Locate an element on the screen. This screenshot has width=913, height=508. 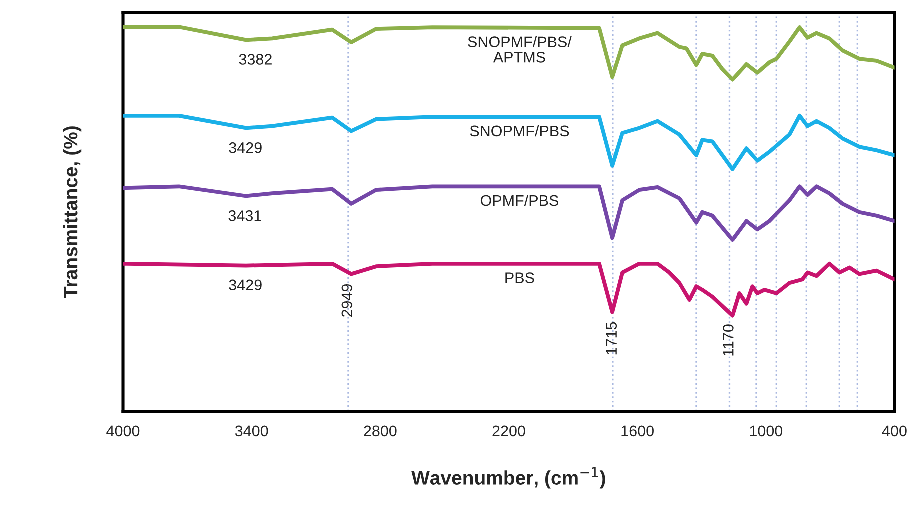
ref-line-label: 1715 is located at coordinates (612, 338).